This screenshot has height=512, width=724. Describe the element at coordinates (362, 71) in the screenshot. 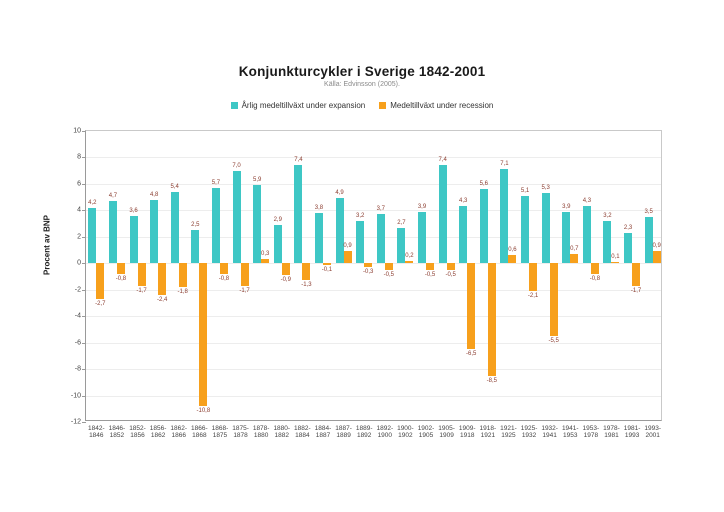

I see `chart-title: Konjunkturcykler i Sverige 1842-2001` at that location.